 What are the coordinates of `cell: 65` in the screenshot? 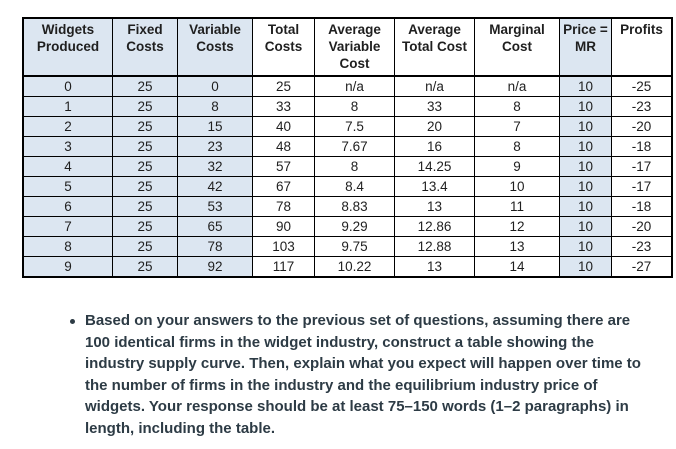 It's located at (215, 226).